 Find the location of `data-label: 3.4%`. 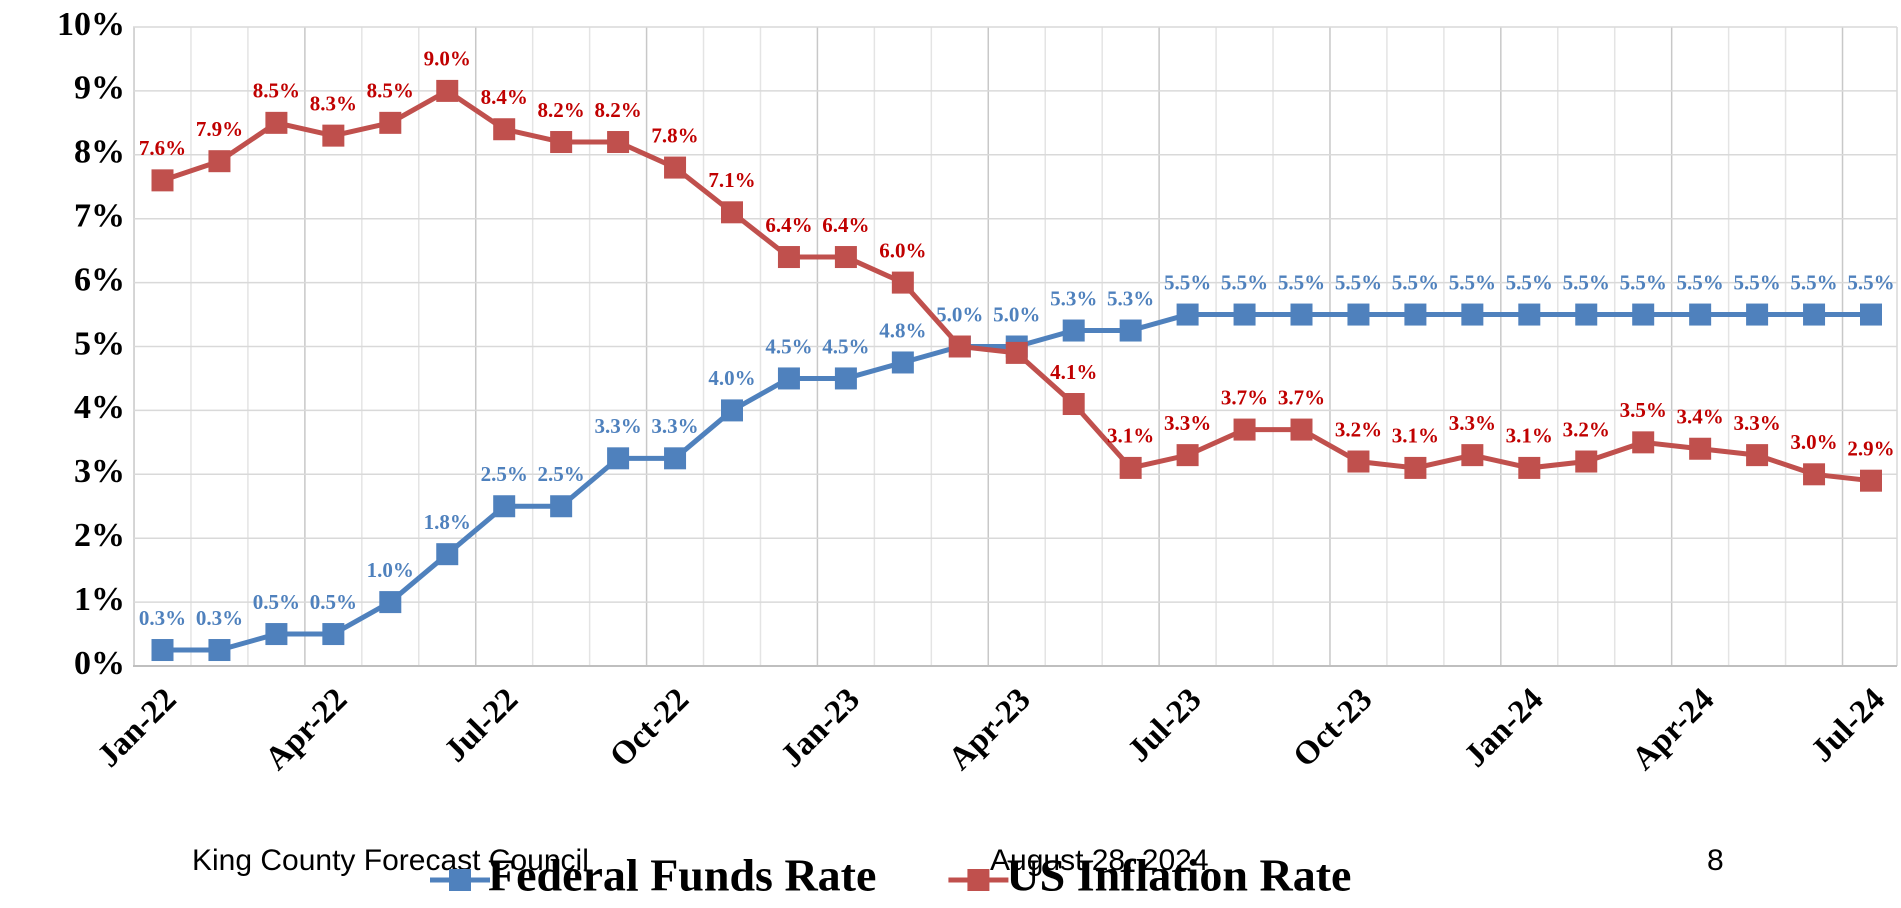

data-label: 3.4% is located at coordinates (1700, 417).